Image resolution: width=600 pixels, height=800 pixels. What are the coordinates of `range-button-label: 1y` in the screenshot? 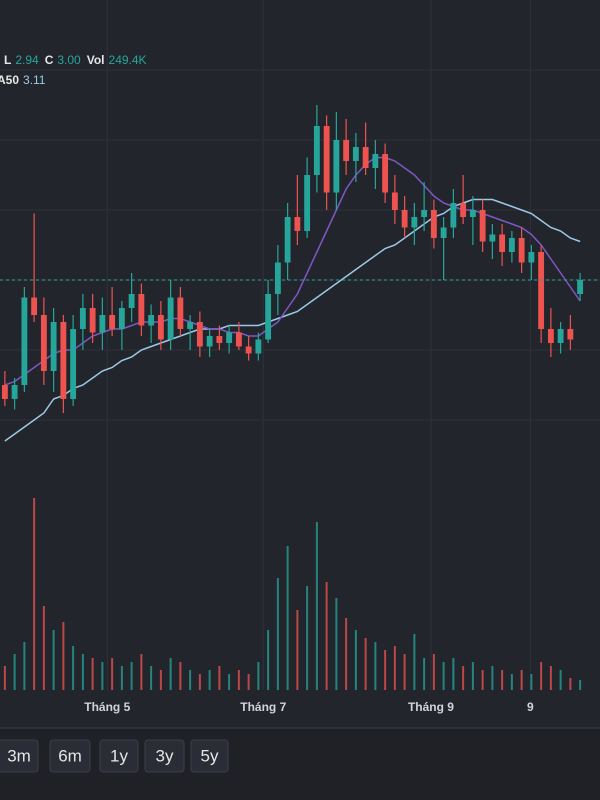 It's located at (119, 755).